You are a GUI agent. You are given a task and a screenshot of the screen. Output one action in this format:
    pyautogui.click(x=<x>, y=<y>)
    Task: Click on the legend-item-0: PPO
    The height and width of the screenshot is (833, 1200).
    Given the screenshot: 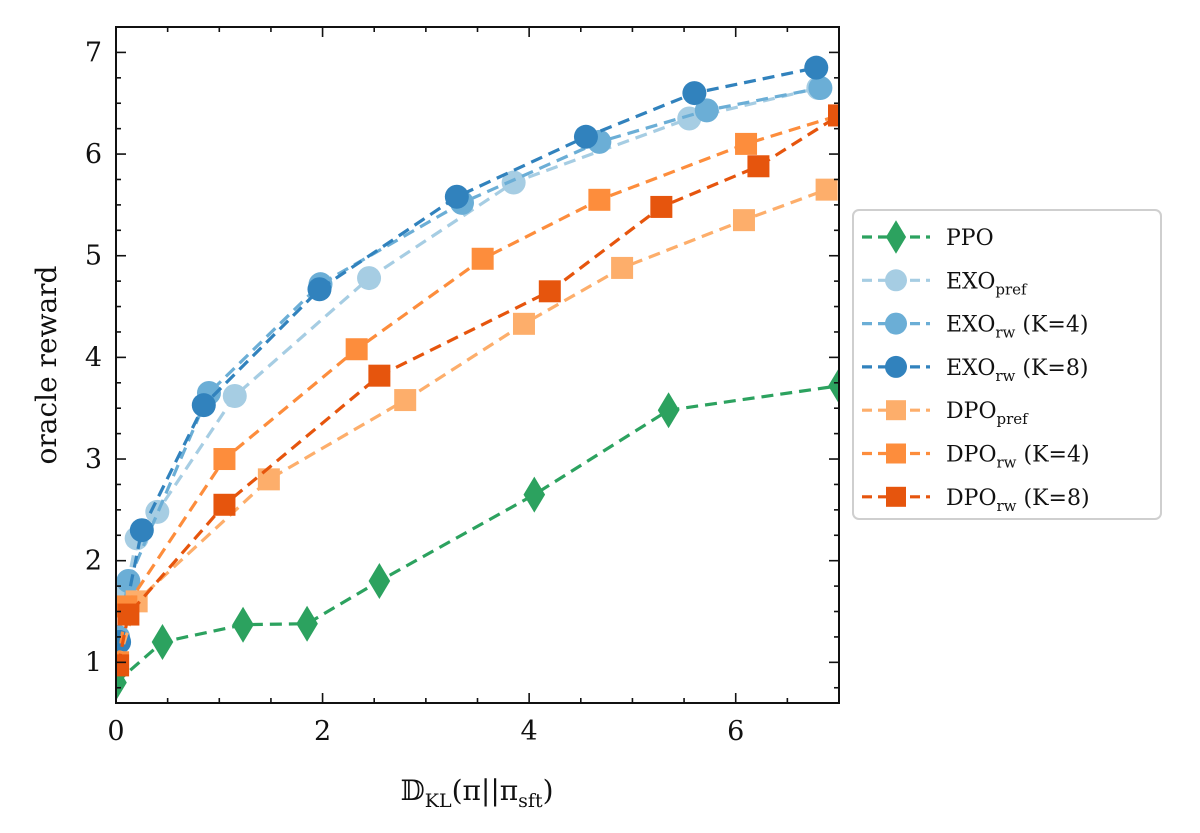 What is the action you would take?
    pyautogui.click(x=928, y=237)
    